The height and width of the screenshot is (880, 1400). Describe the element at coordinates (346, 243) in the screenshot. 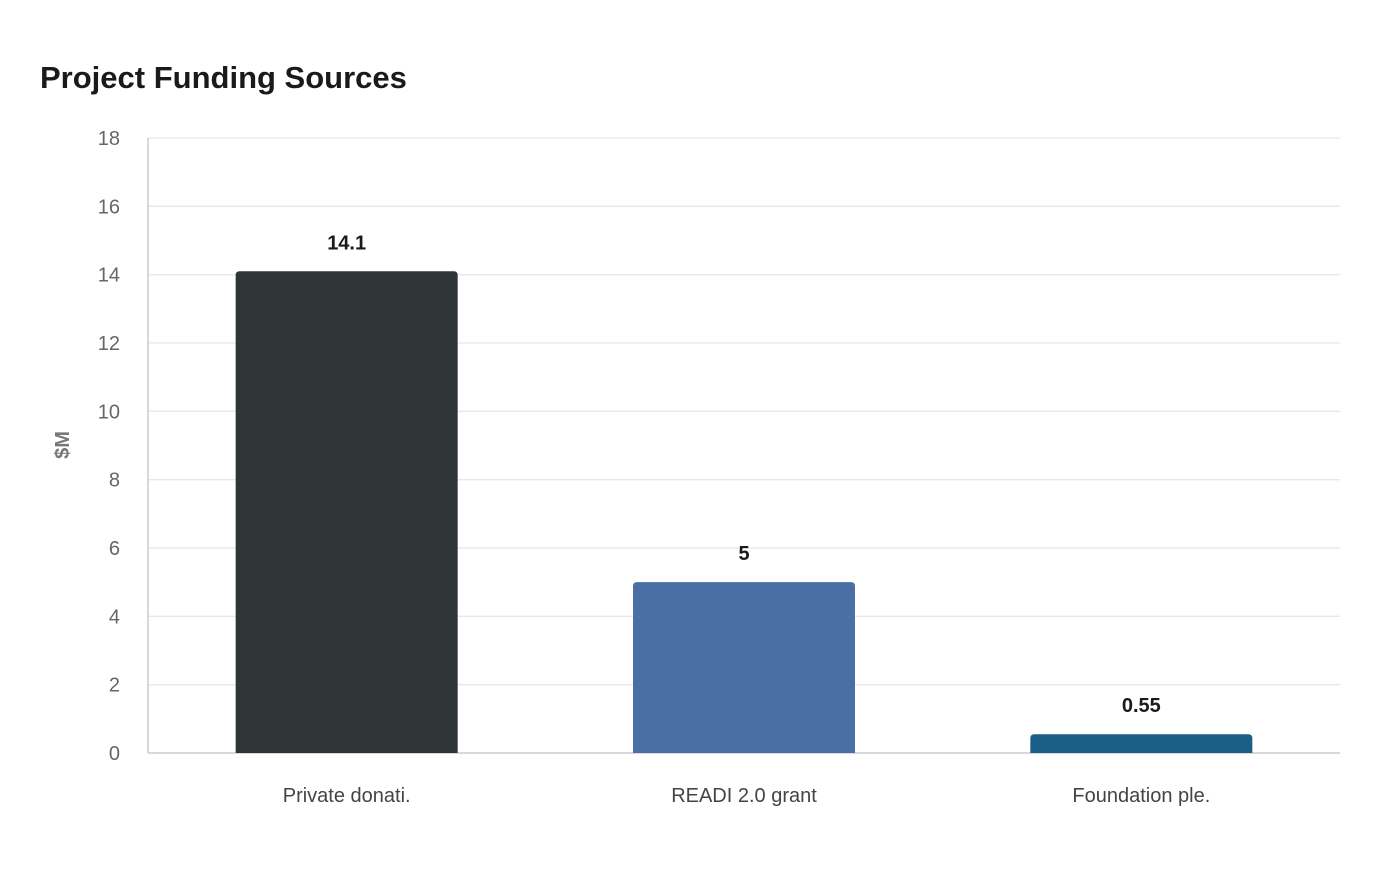

I see `data-label: 14.1` at that location.